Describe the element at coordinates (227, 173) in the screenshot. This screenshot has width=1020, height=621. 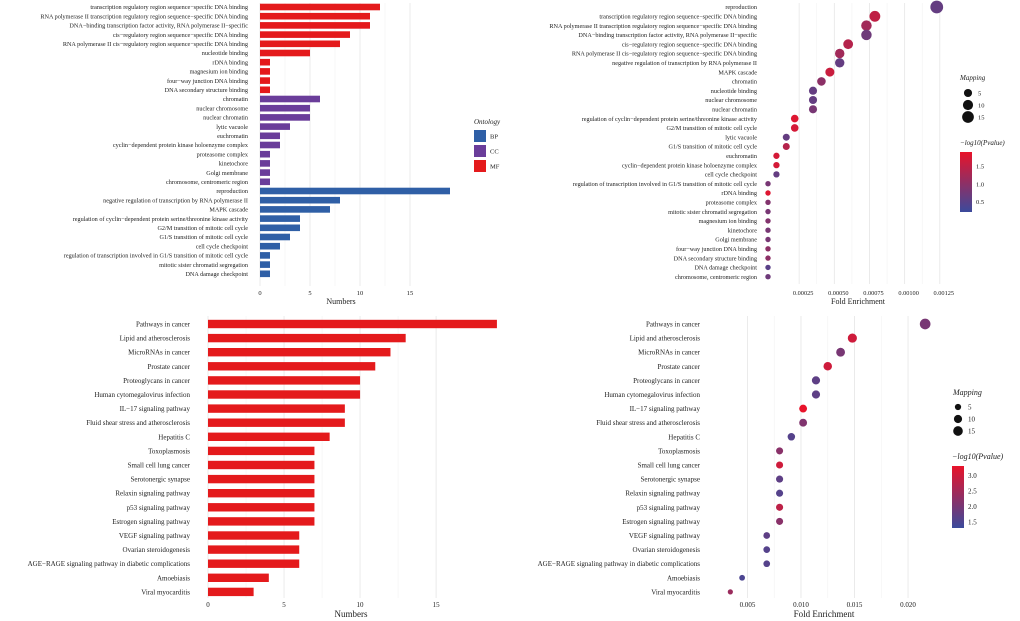
I see `go-bar-tick-label: Golgi membrane` at that location.